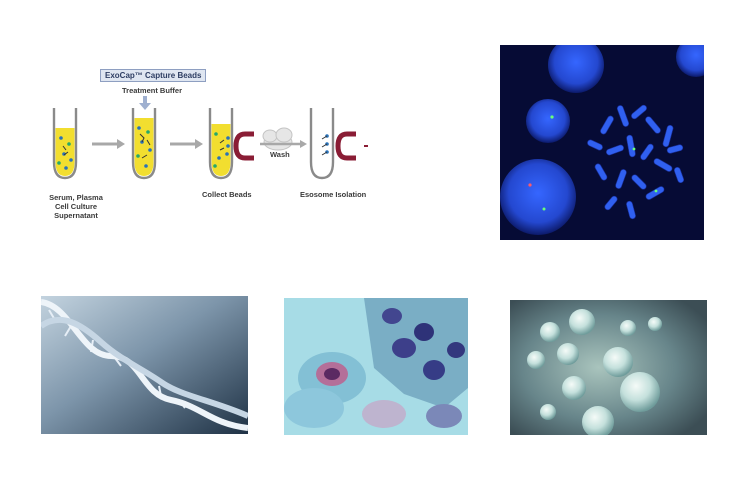 The width and height of the screenshot is (750, 500). I want to click on wash-label: Wash, so click(280, 154).